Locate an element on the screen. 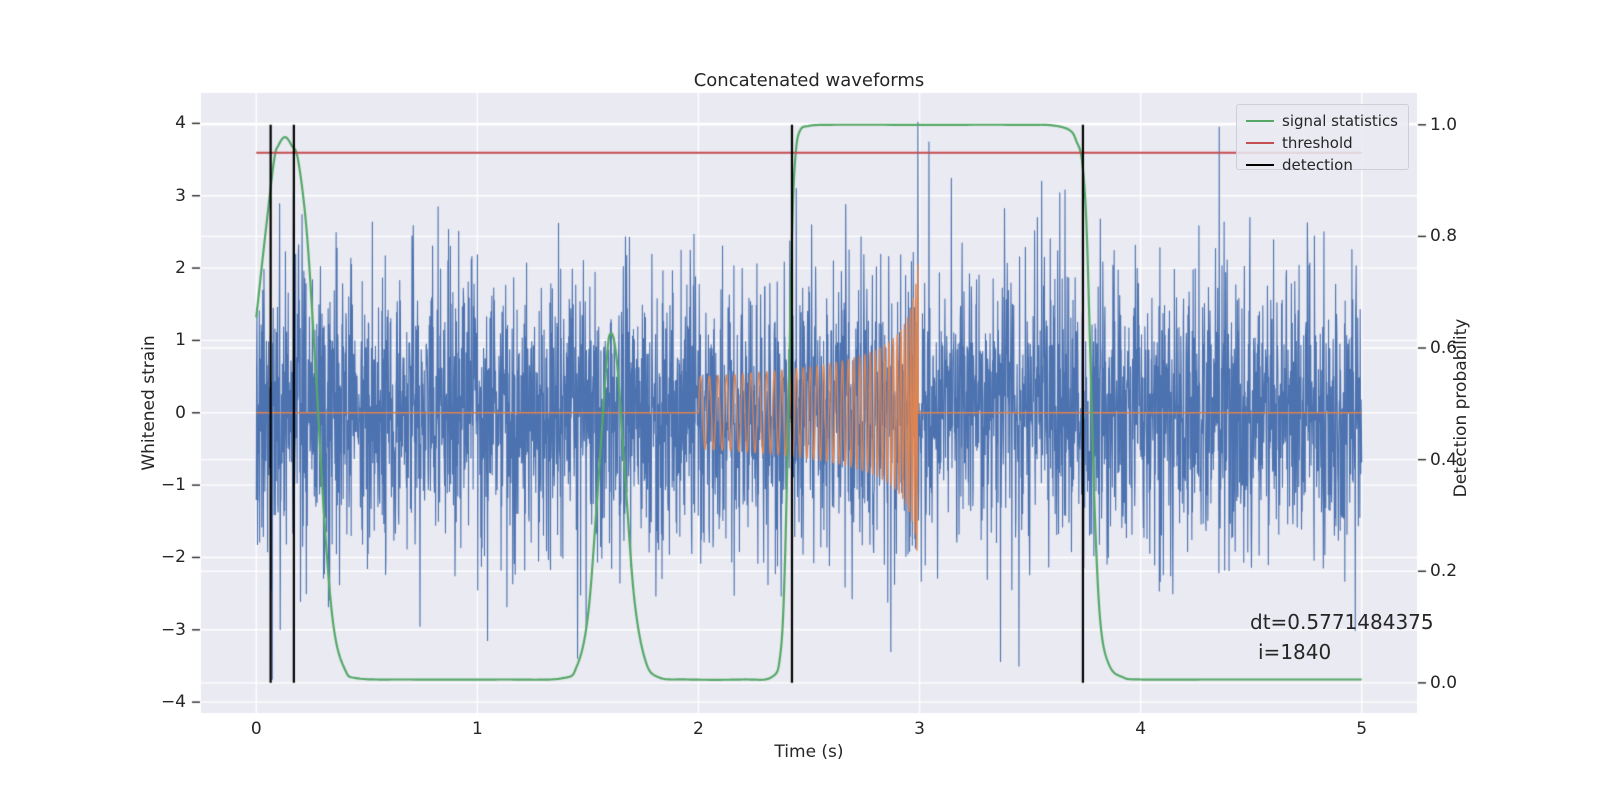 The width and height of the screenshot is (1600, 800). left-axis-tick-label: 4 is located at coordinates (180, 123).